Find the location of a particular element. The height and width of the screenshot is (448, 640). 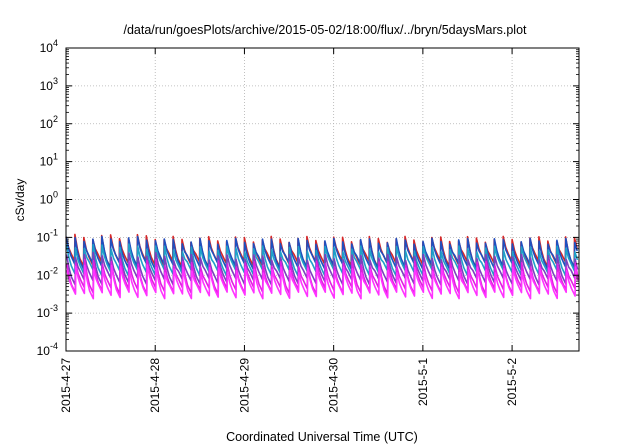

y-tick-label: 10⁴ is located at coordinates (49, 46).